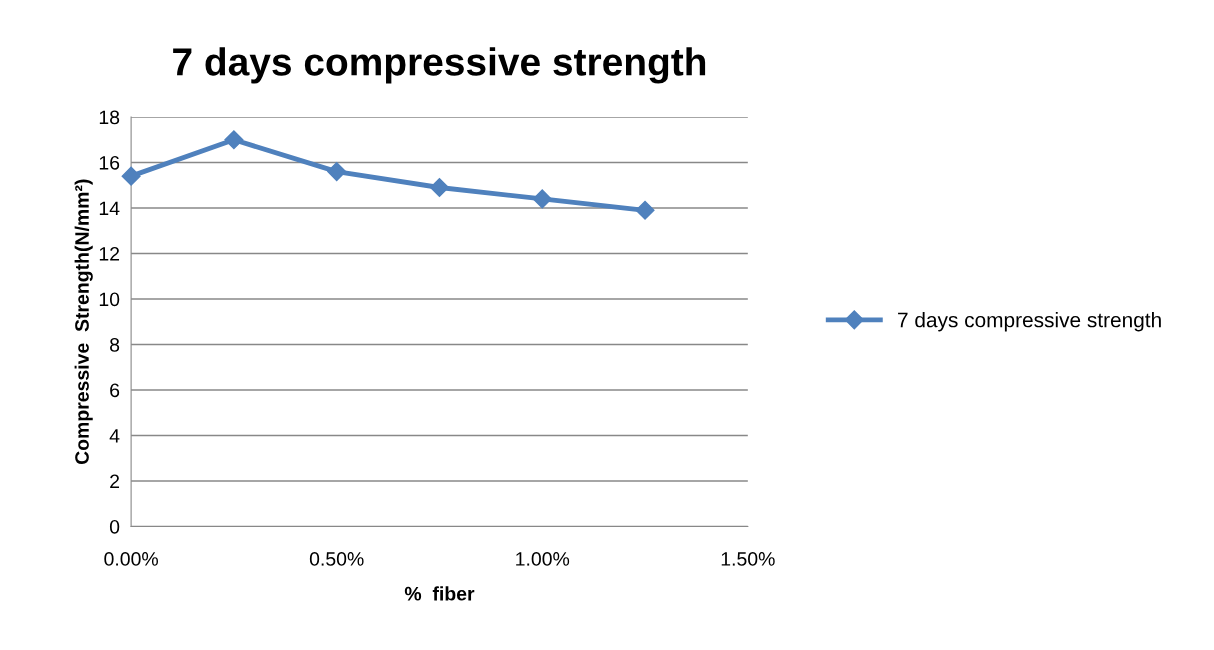  Describe the element at coordinates (114, 526) in the screenshot. I see `y-tick-label: 0` at that location.